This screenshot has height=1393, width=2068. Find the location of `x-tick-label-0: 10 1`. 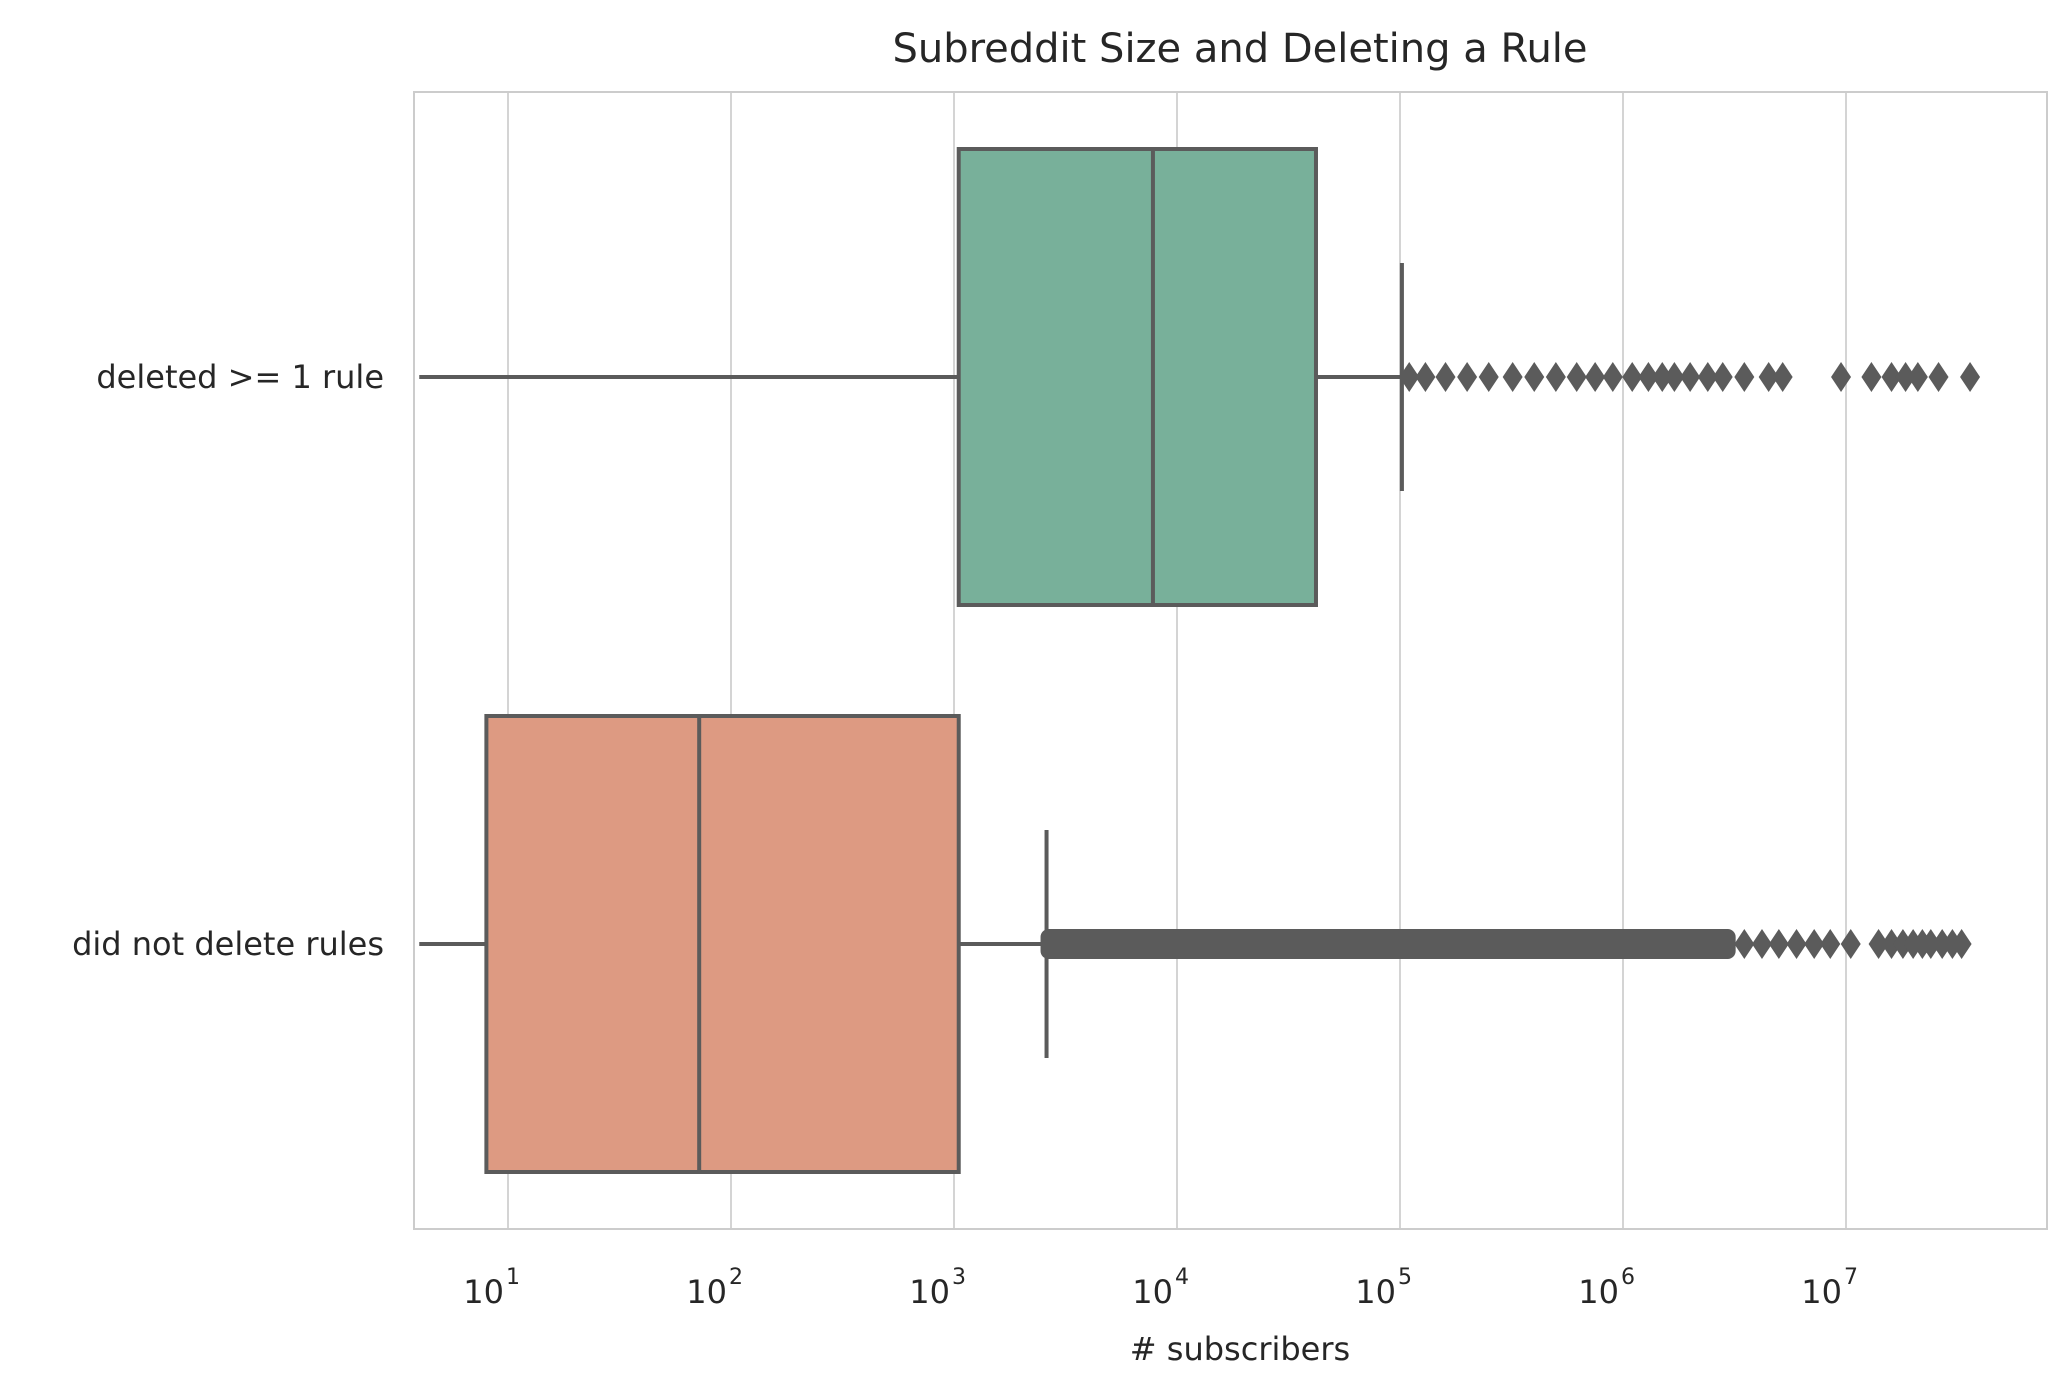

x-tick-label-0: 10 1 is located at coordinates (491, 1288).